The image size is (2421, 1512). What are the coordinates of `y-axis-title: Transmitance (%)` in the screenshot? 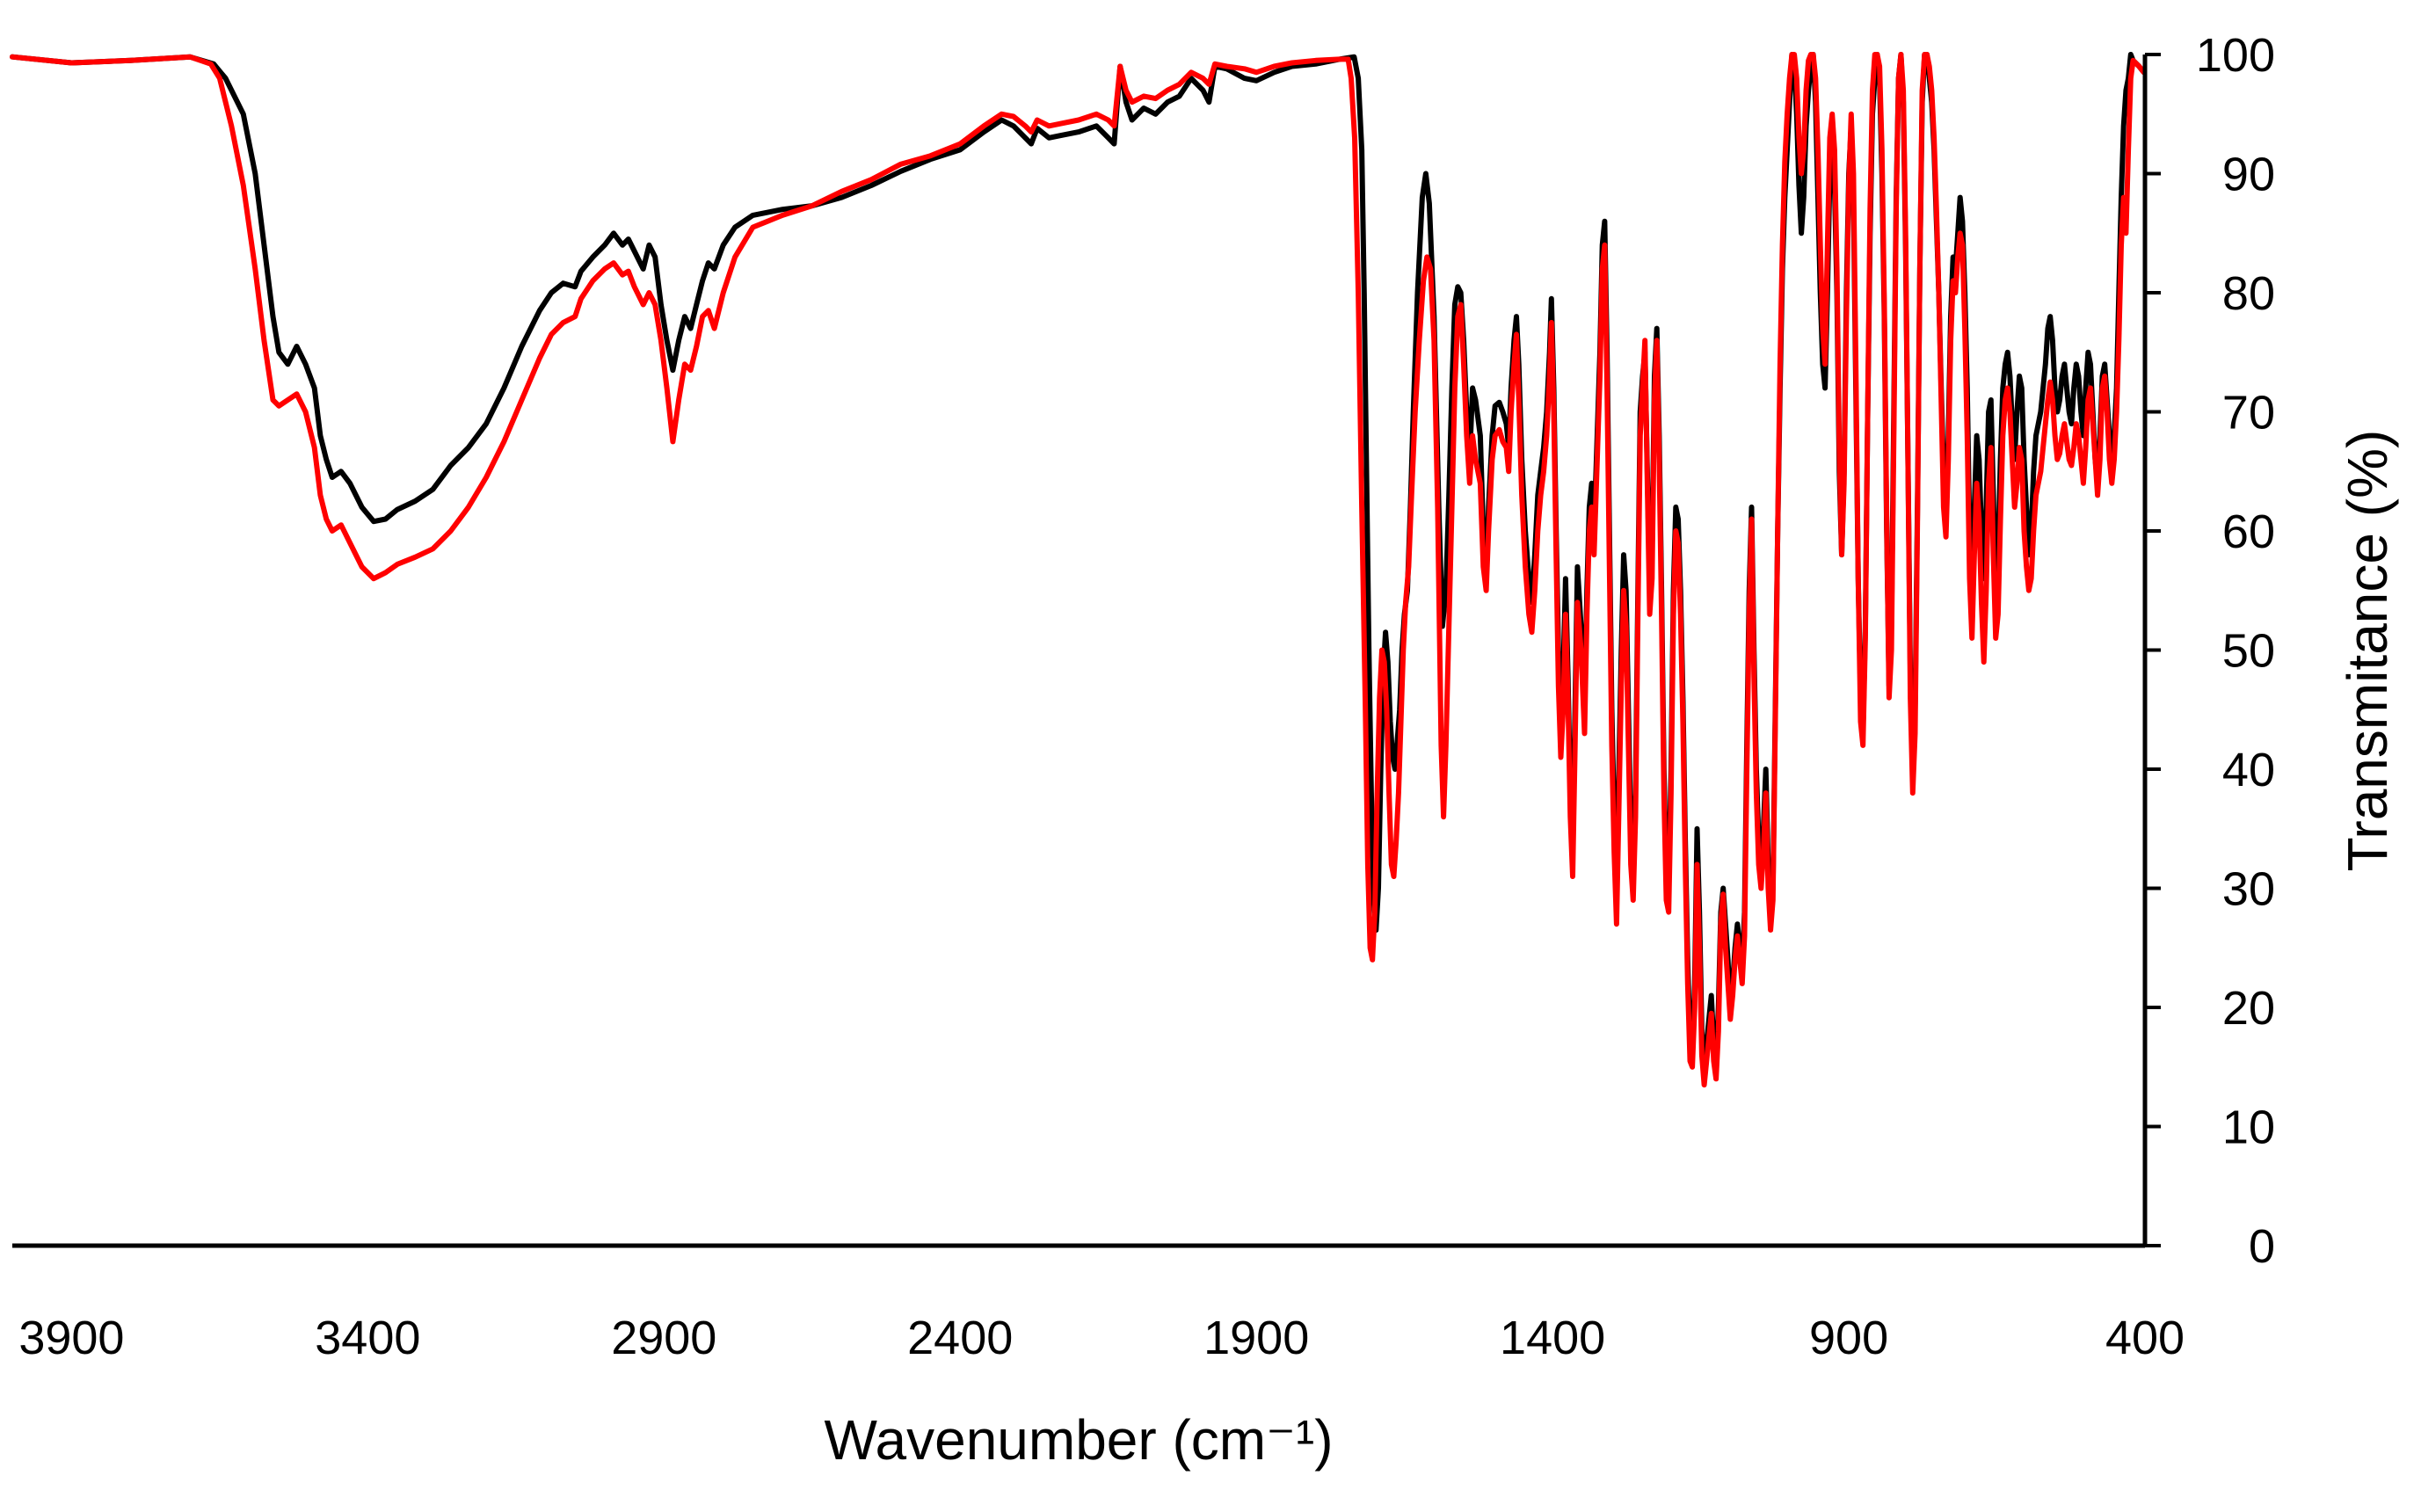 It's located at (2367, 651).